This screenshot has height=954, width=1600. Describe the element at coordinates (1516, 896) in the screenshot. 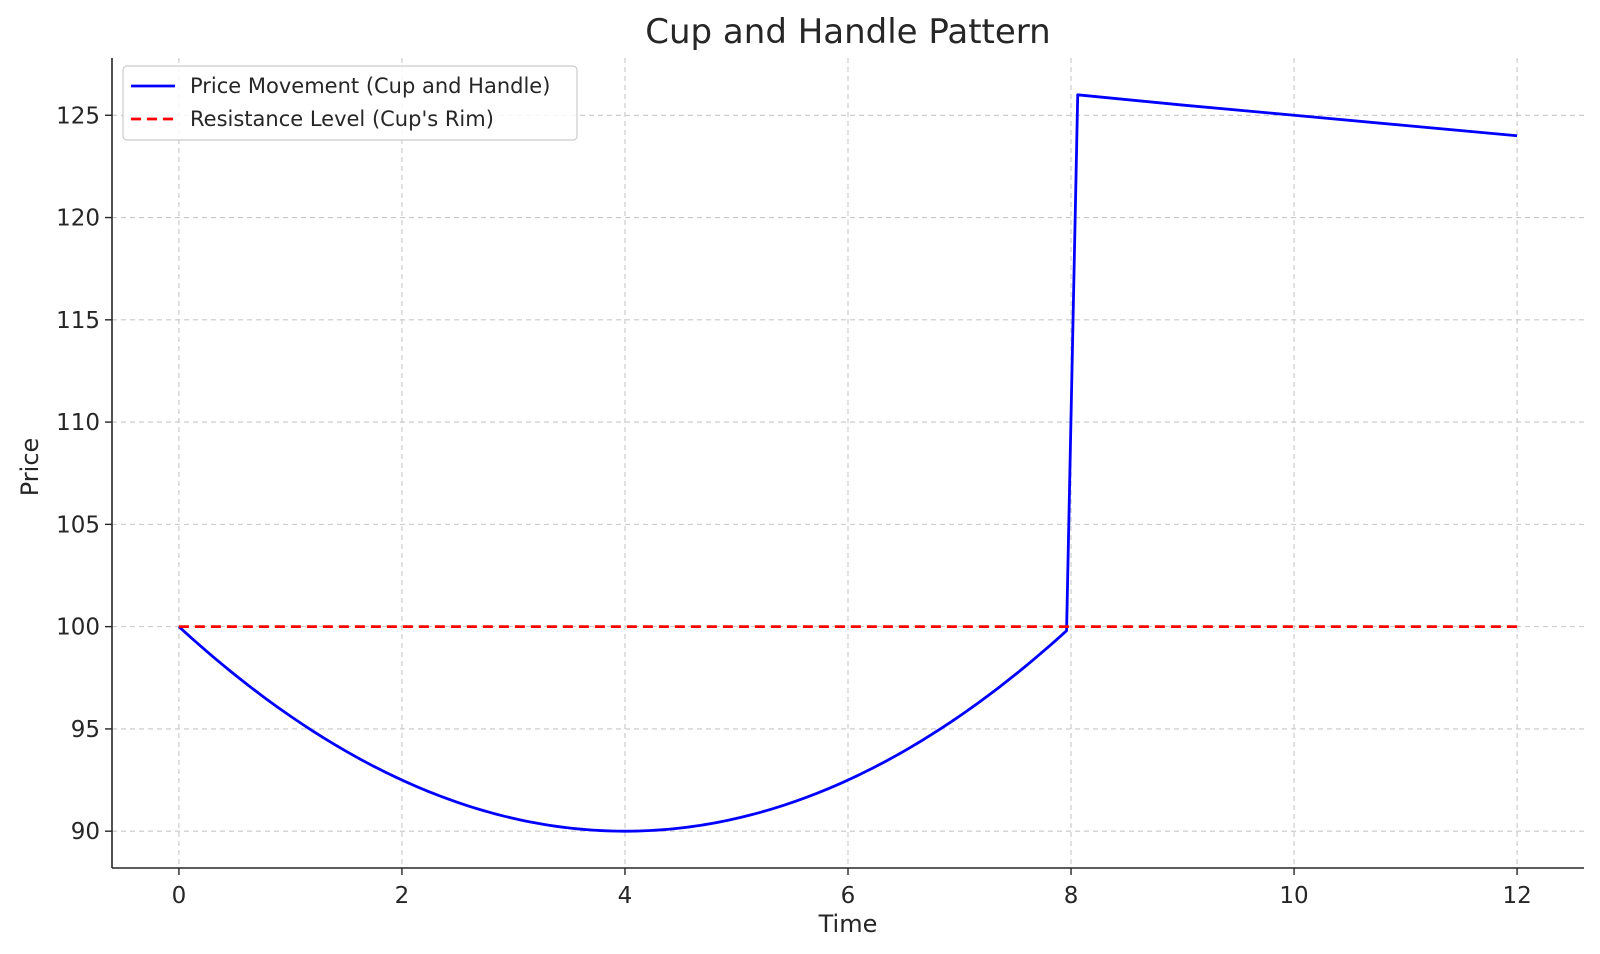

I see `x-tick-label: 12` at that location.